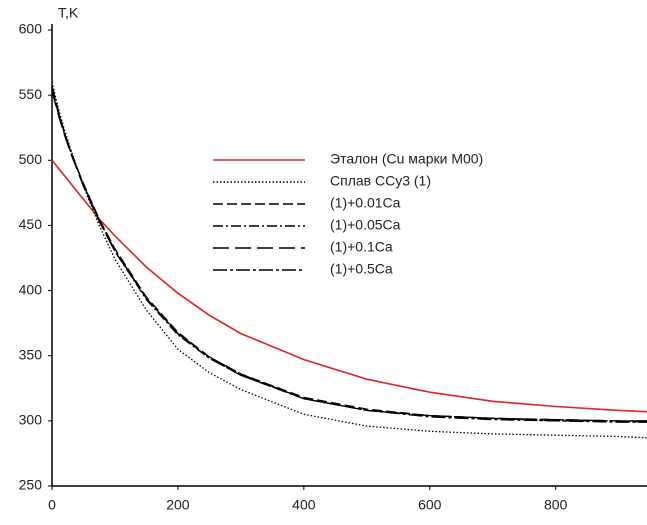  Describe the element at coordinates (31, 224) in the screenshot. I see `y-tick-label: 450` at that location.